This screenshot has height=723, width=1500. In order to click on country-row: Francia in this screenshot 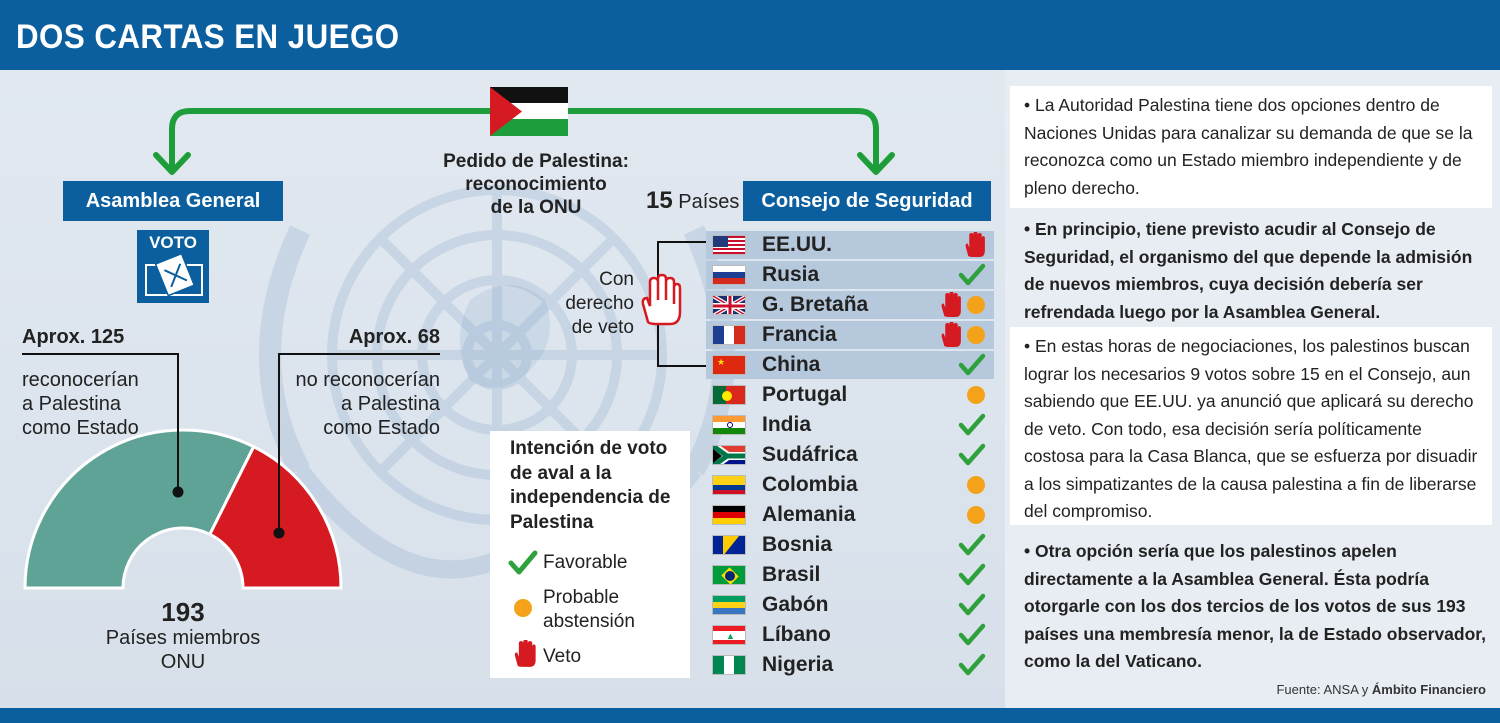, I will do `click(850, 335)`.